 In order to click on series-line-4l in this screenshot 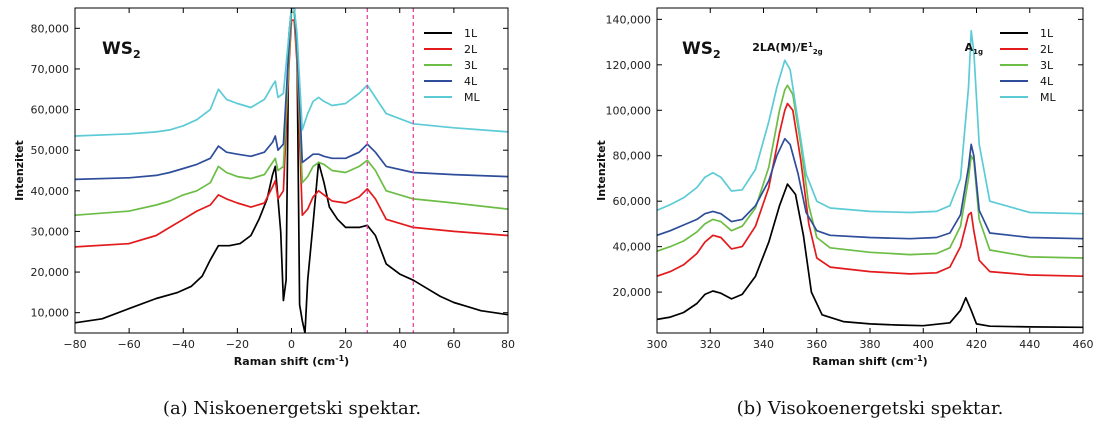, I will do `click(870, 188)`.